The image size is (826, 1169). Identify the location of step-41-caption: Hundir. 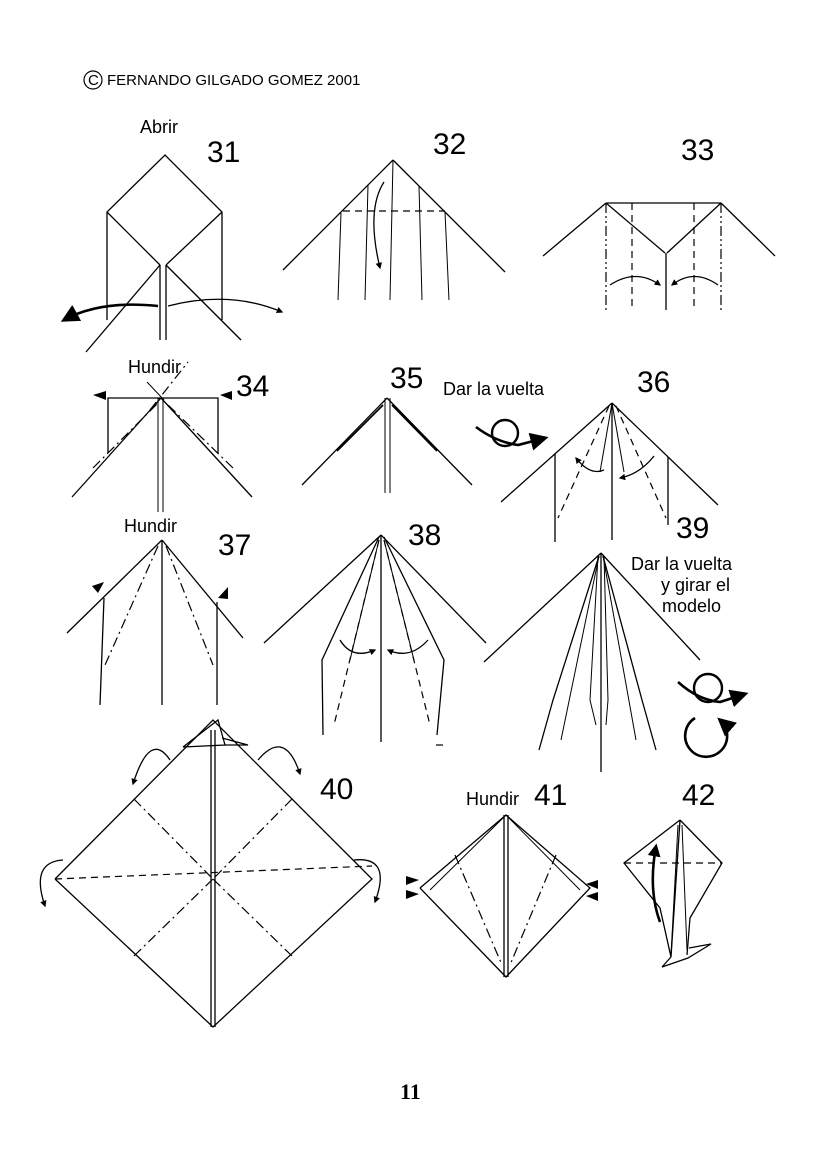
(493, 799).